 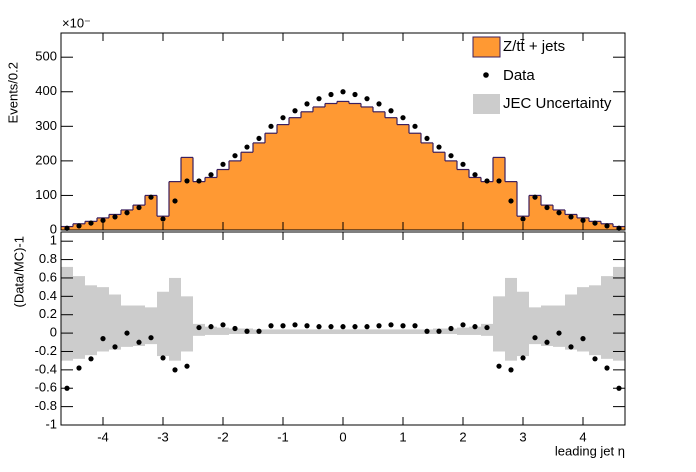 I want to click on y-tick-label: 300, so click(x=46, y=125).